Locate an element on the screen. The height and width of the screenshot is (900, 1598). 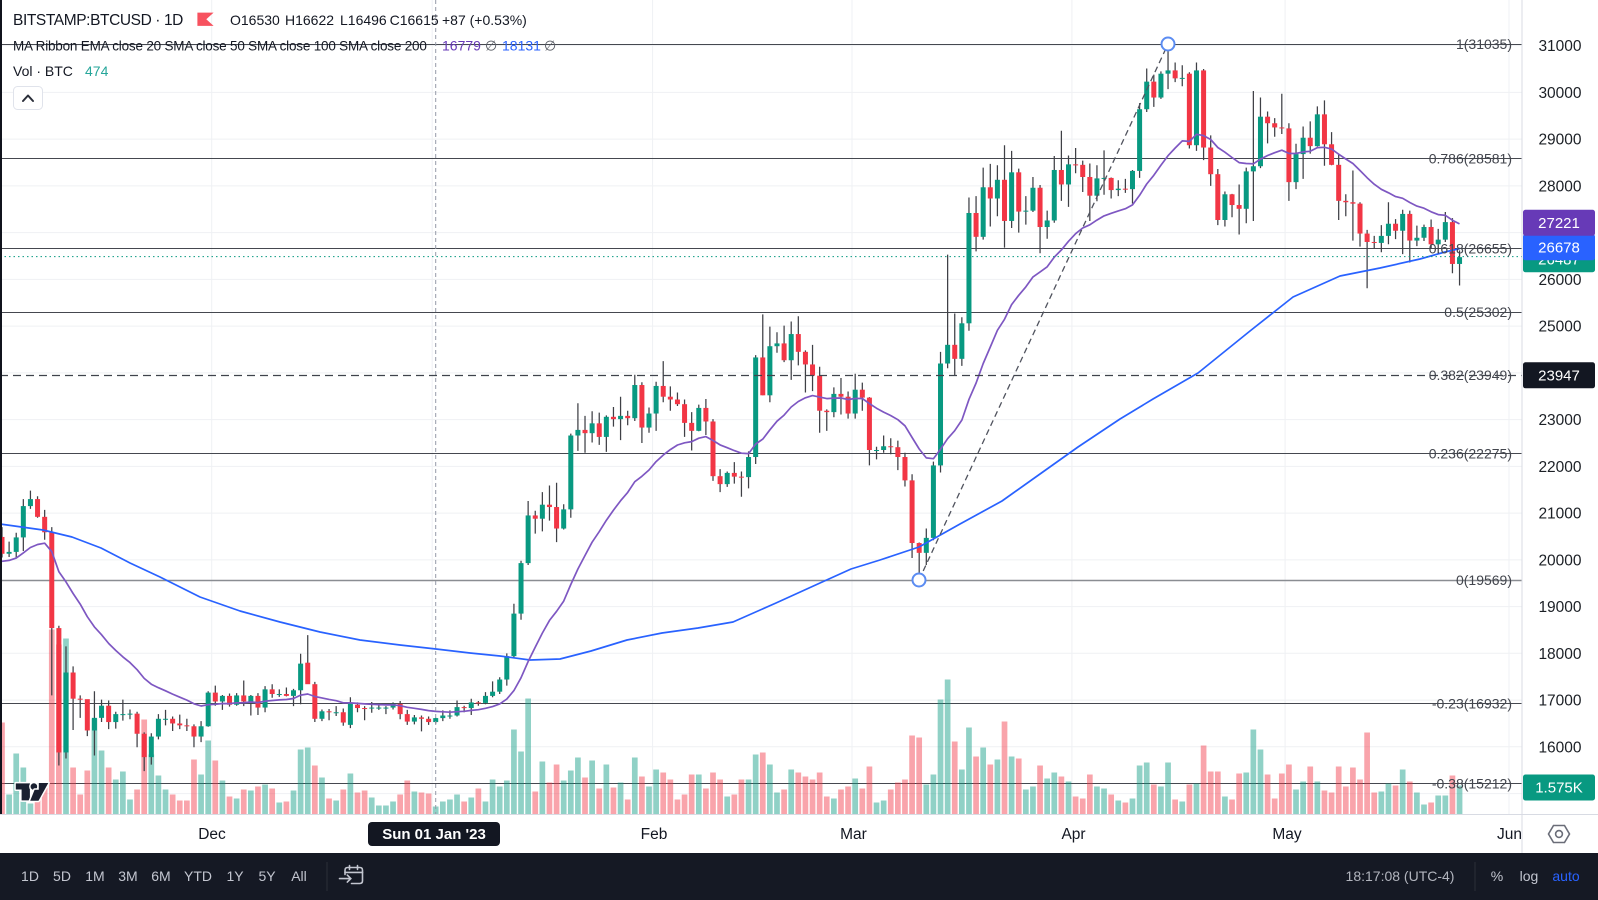
svg-text: Apr is located at coordinates (1073, 834).